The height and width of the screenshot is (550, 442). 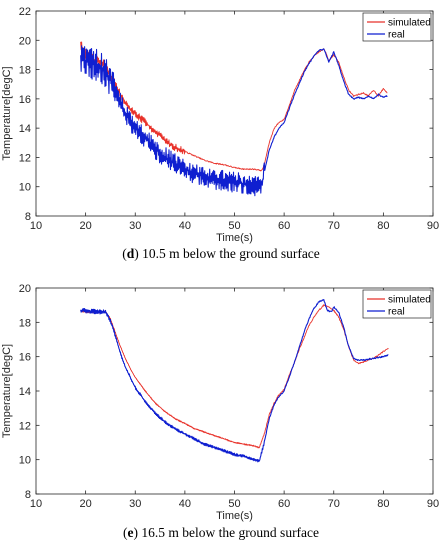 What do you see at coordinates (25, 12) in the screenshot?
I see `y-tick-label: 22` at bounding box center [25, 12].